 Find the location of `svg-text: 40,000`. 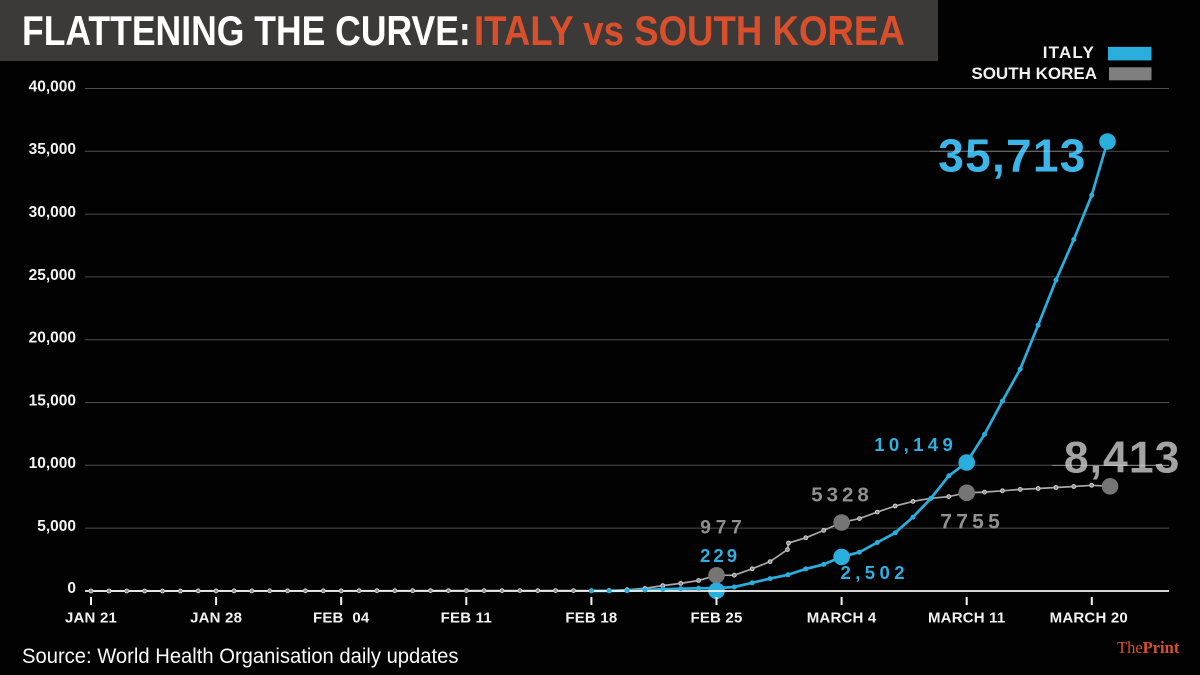

svg-text: 40,000 is located at coordinates (52, 86).